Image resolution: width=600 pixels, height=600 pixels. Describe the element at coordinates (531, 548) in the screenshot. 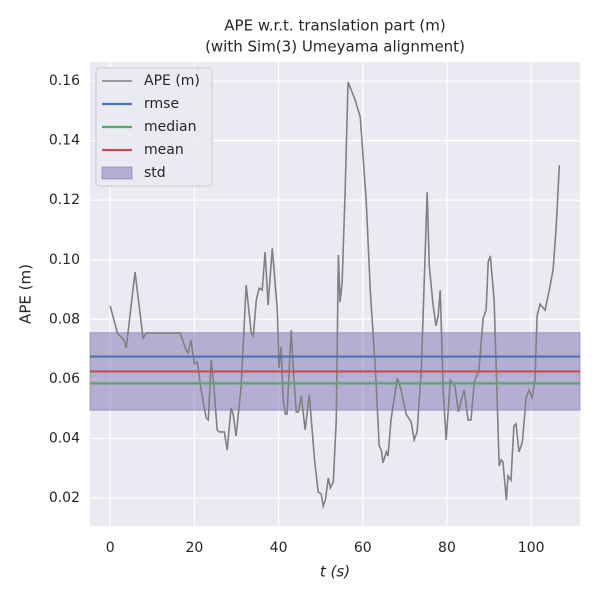

I see `x-tick-label: 100` at that location.